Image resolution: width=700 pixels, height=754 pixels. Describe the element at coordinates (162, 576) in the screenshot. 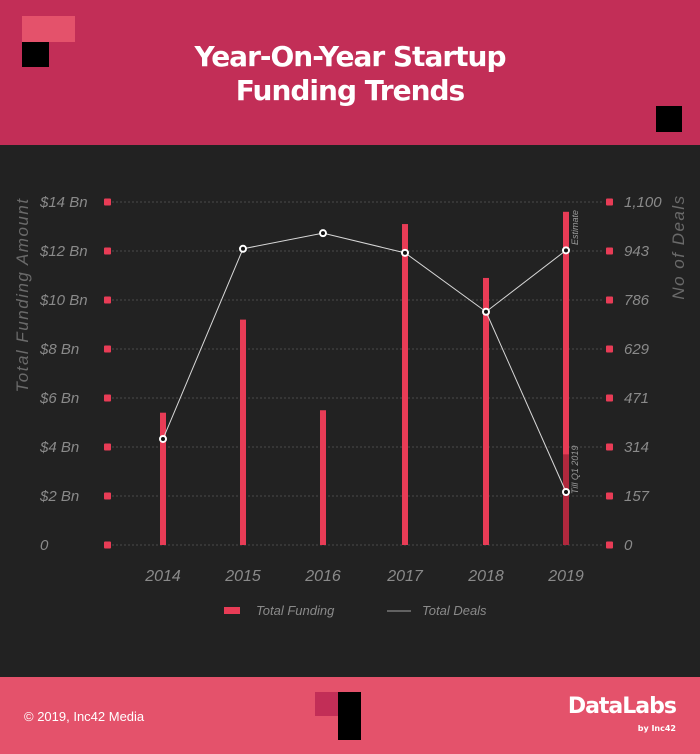

I see `x-tick-label: 2014` at that location.